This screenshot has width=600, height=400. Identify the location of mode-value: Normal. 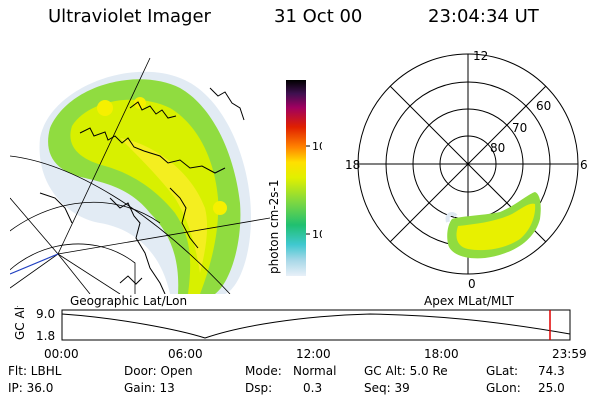
(315, 371).